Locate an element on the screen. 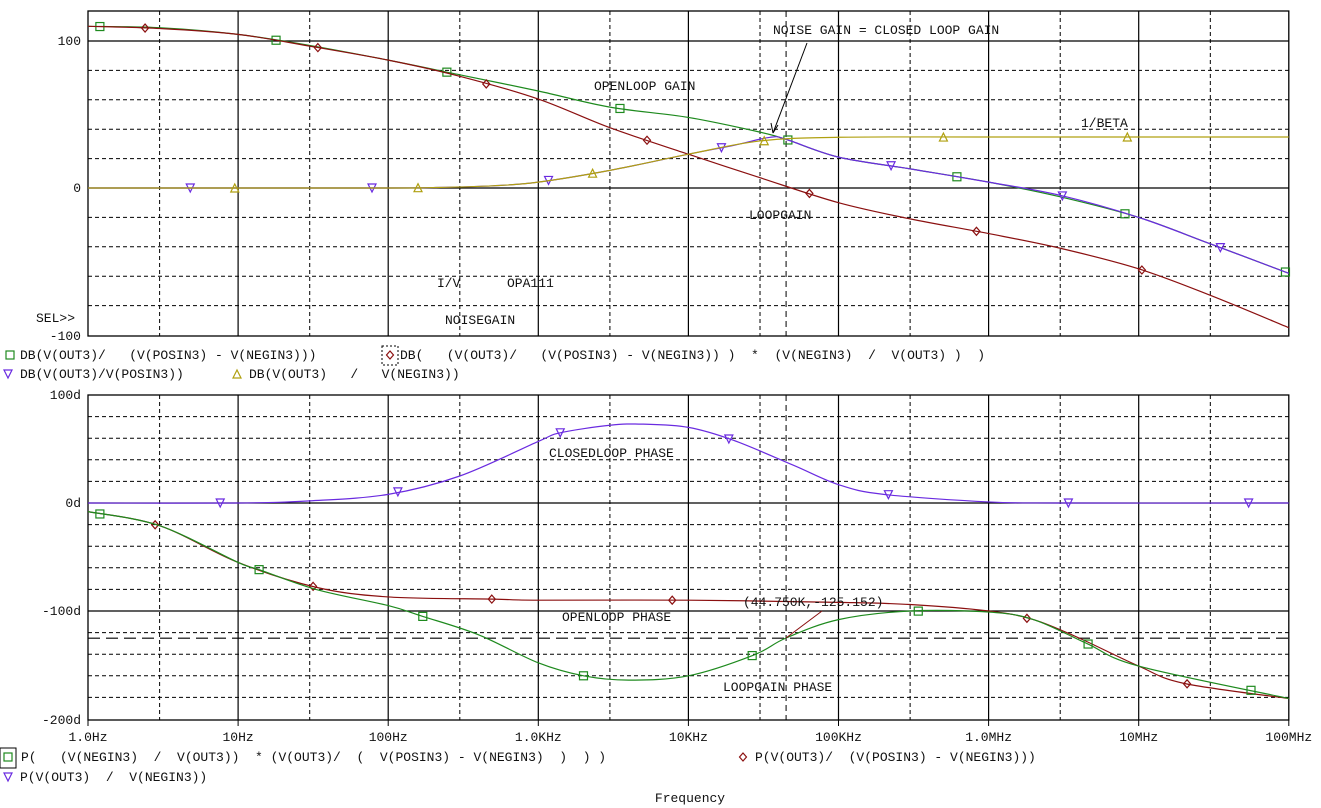  gain-ytick-100: 100 is located at coordinates (69, 41).